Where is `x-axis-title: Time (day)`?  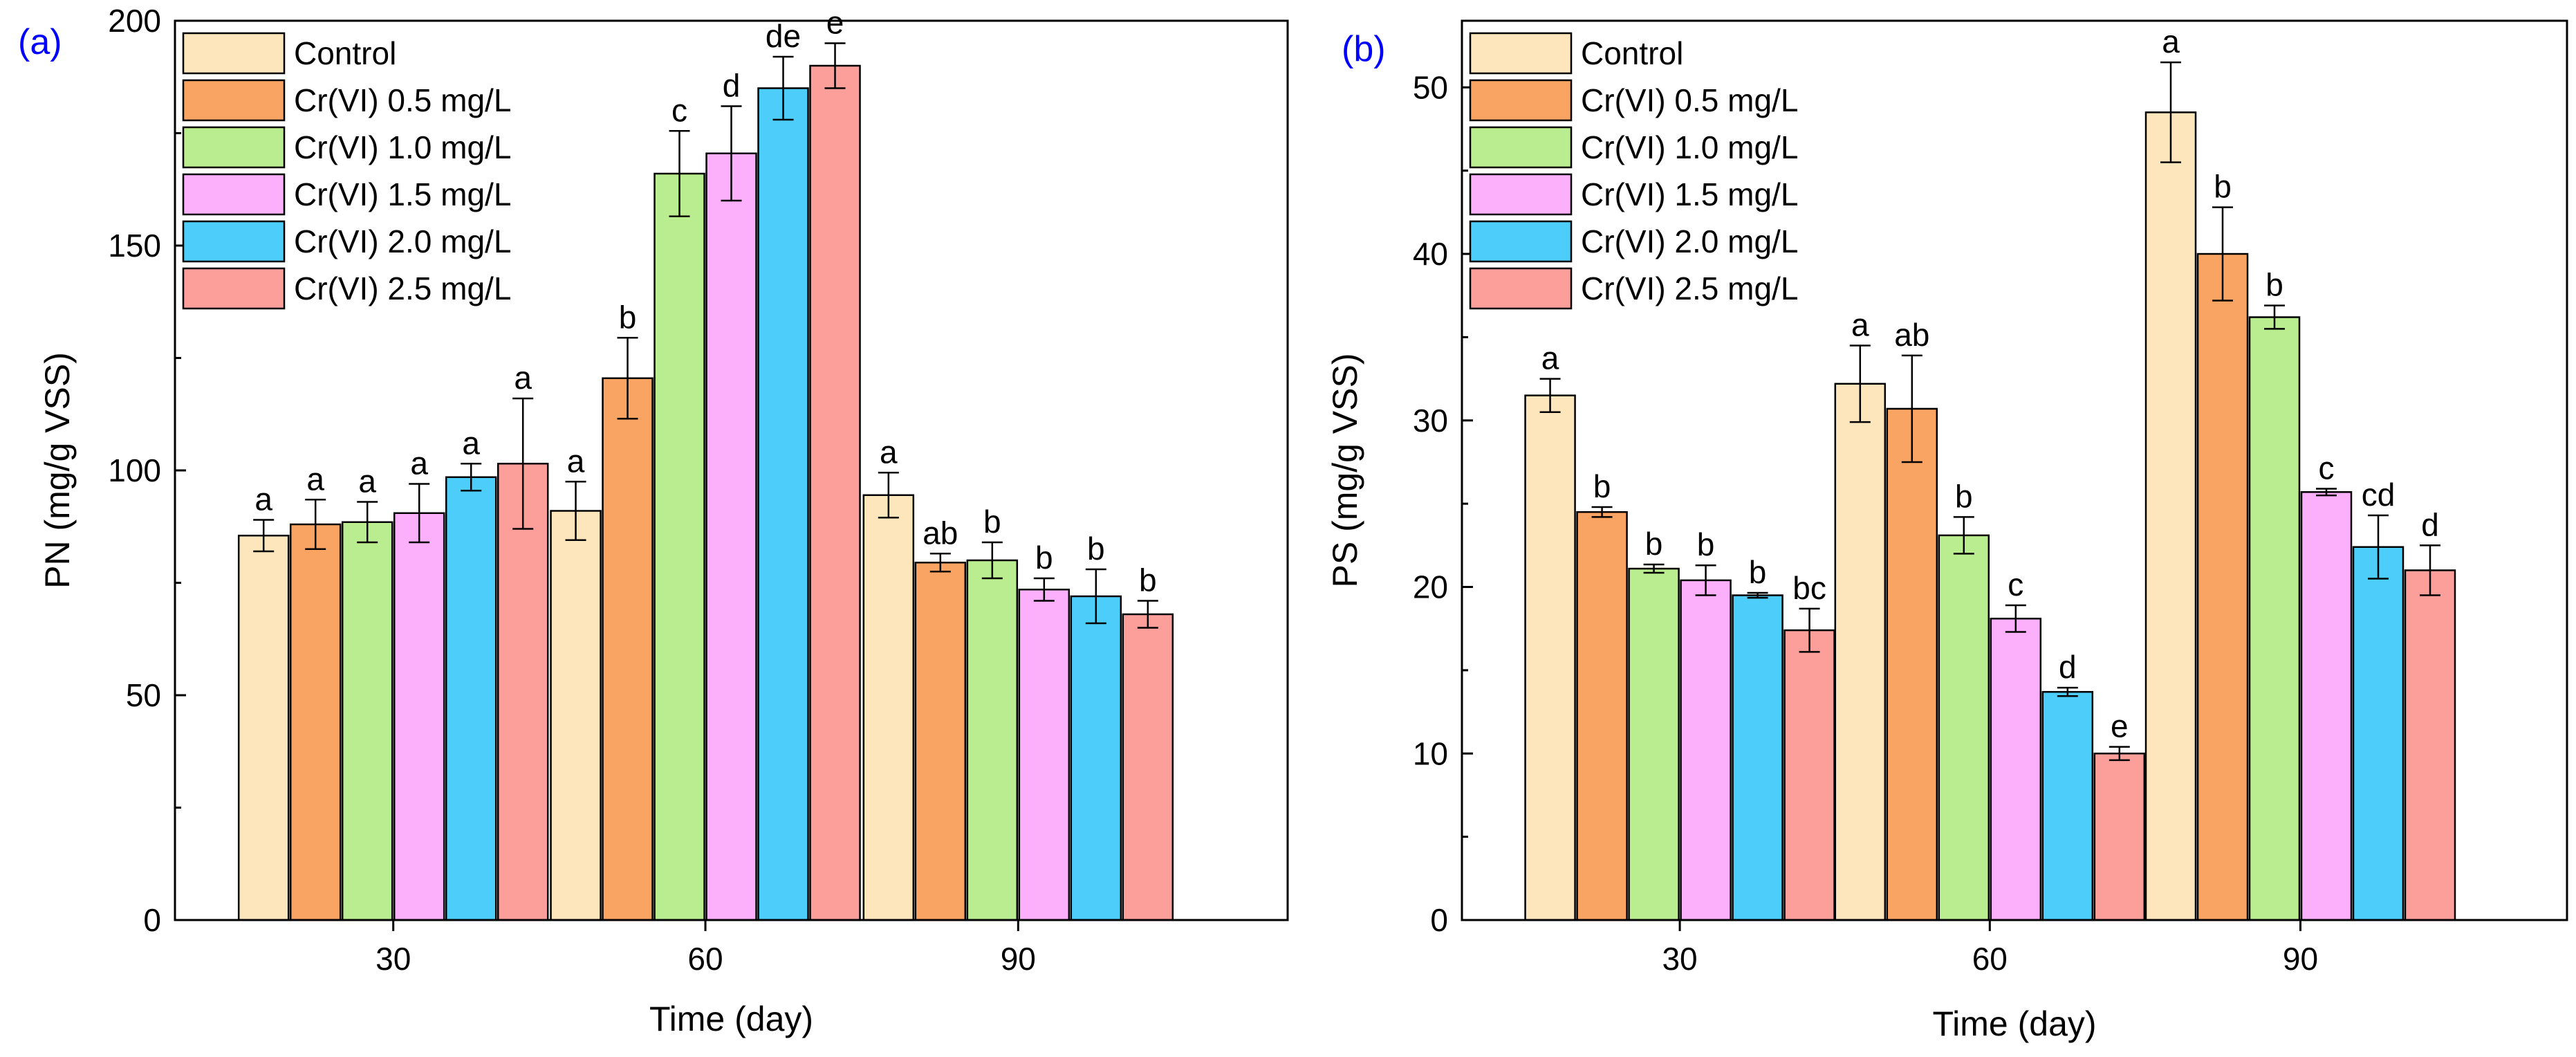
x-axis-title: Time (day) is located at coordinates (2014, 1023).